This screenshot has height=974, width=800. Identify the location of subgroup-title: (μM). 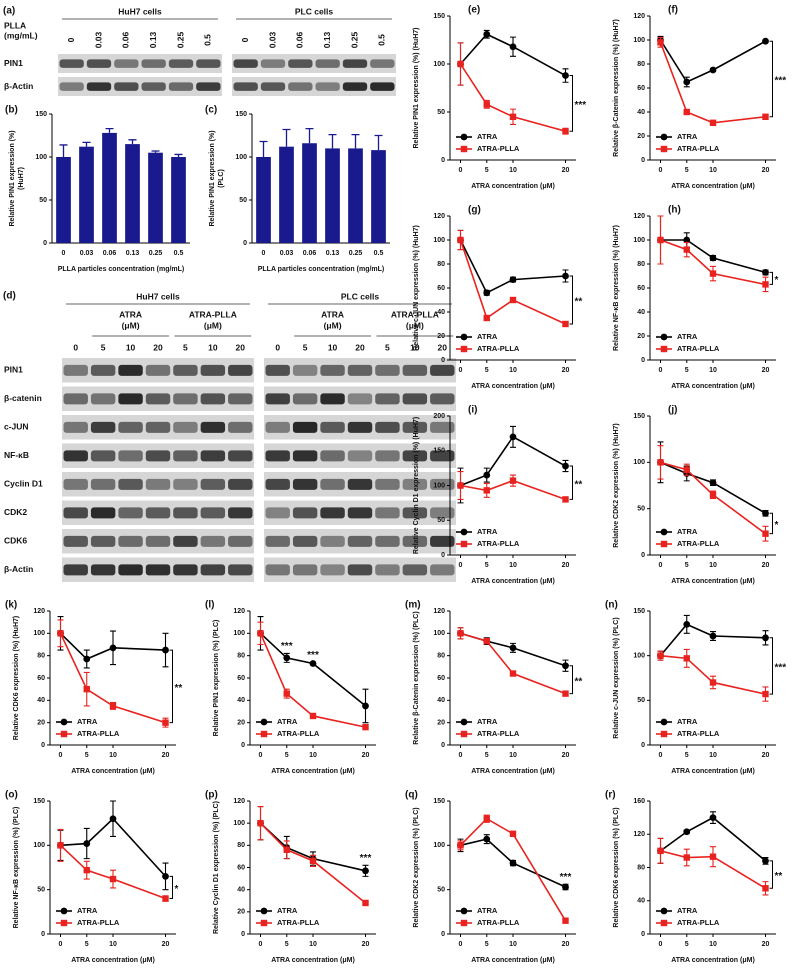
(333, 325).